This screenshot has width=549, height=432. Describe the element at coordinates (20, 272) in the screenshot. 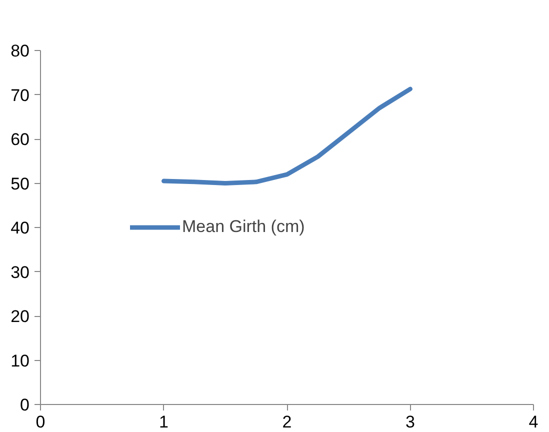

I see `y-tick-label: 30` at that location.